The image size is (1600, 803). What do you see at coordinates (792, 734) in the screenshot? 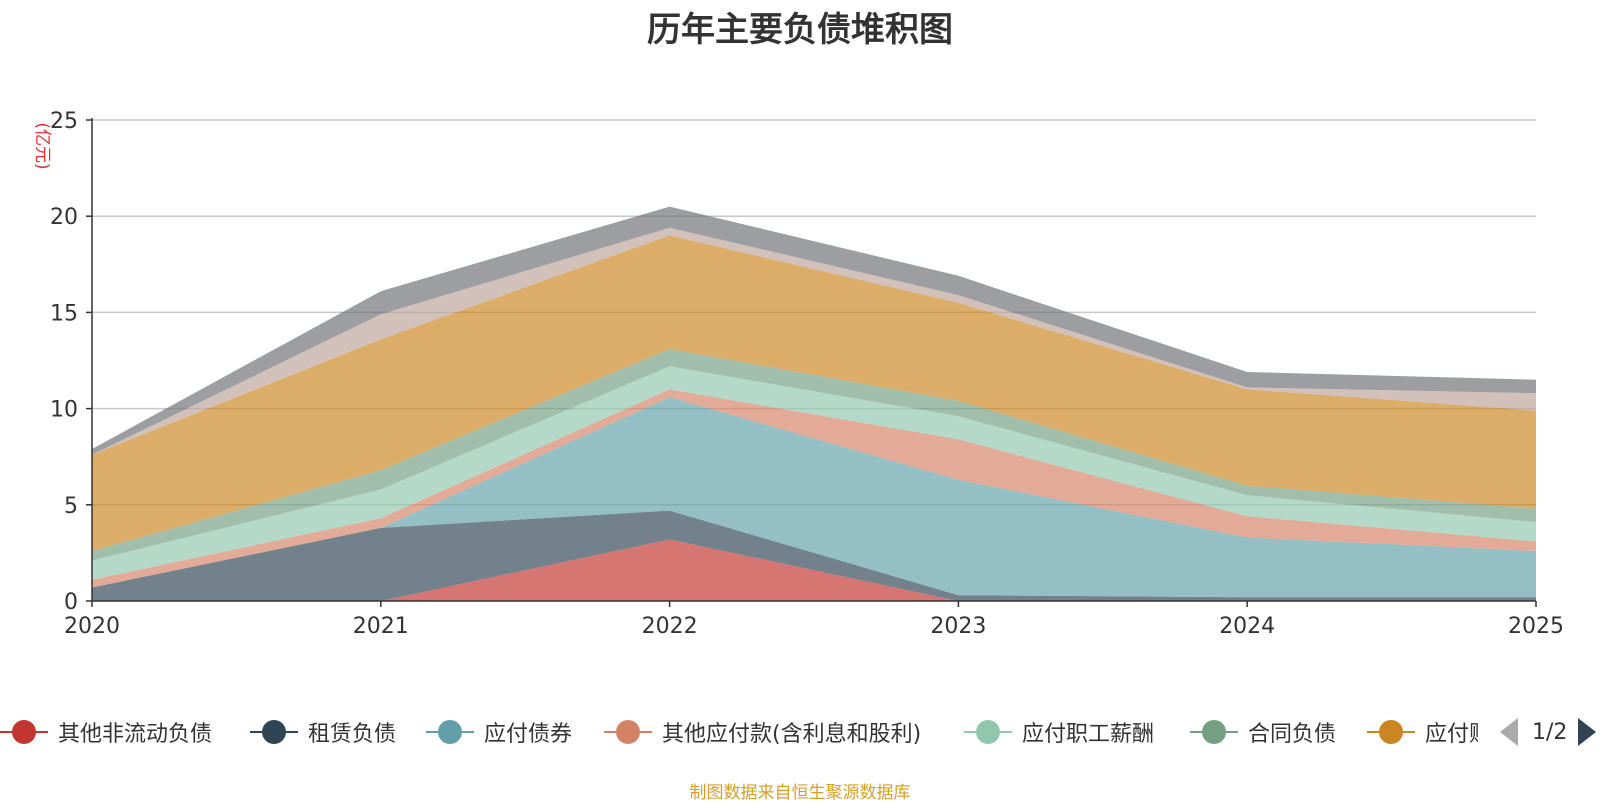
I see `legend-label: 其他应付款(含利息和股利)` at bounding box center [792, 734].